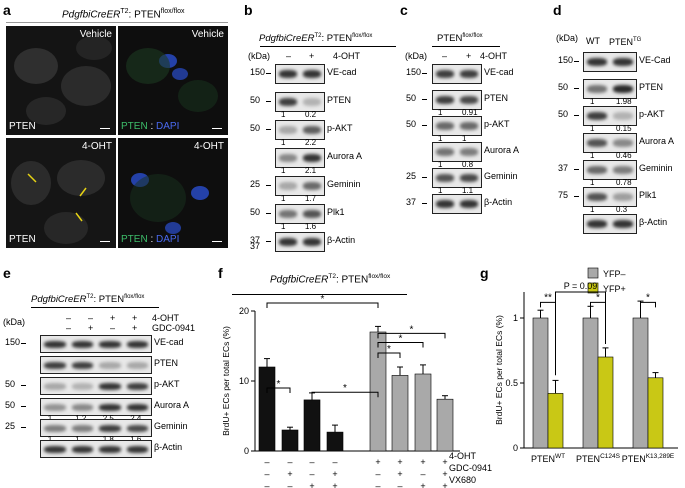 Image resolution: width=685 pixels, height=488 pixels. What do you see at coordinates (217, 241) in the screenshot?
I see `scale-bar` at bounding box center [217, 241].